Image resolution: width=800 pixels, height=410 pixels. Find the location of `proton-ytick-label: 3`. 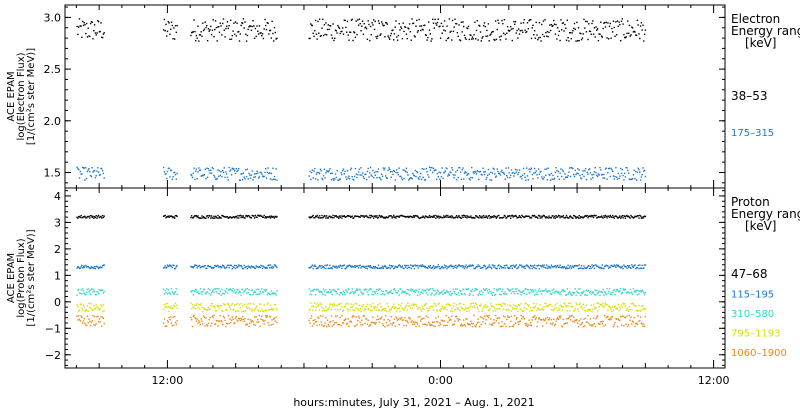

proton-ytick-label: 3 is located at coordinates (57, 222).